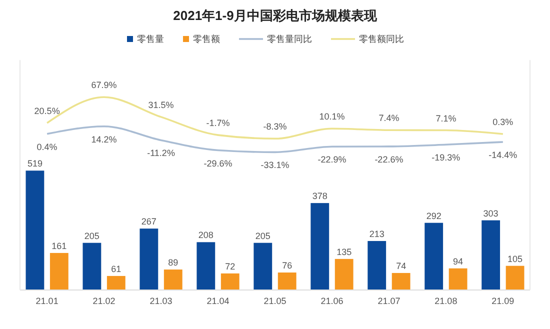 This screenshot has height=329, width=550. Describe the element at coordinates (289, 39) in the screenshot. I see `legend-label: 零售量同比` at that location.